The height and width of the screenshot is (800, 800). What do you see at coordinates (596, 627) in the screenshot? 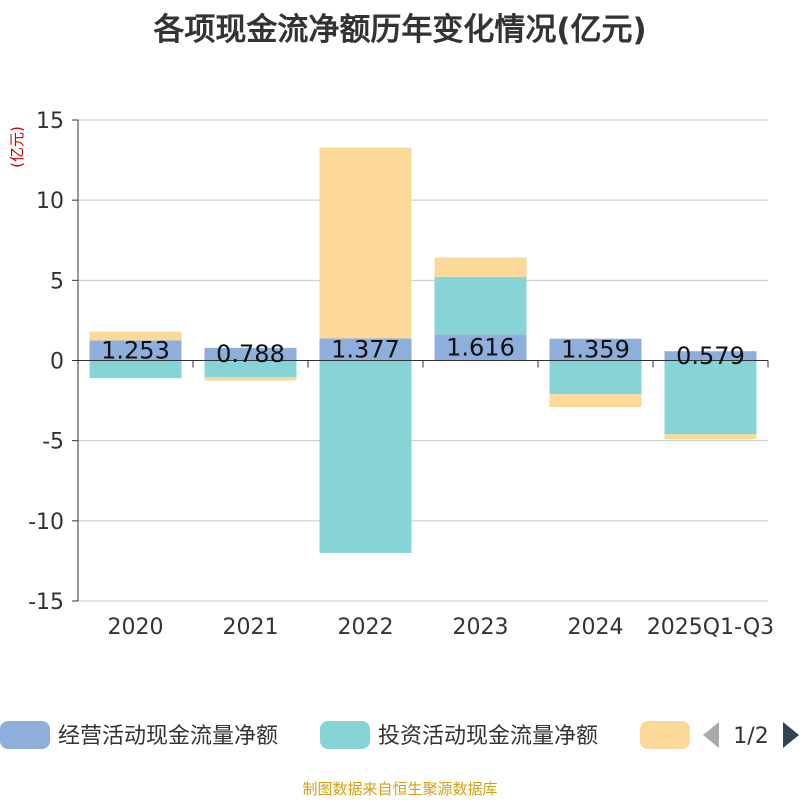
I see `x-tick-label: 2024` at bounding box center [596, 627].